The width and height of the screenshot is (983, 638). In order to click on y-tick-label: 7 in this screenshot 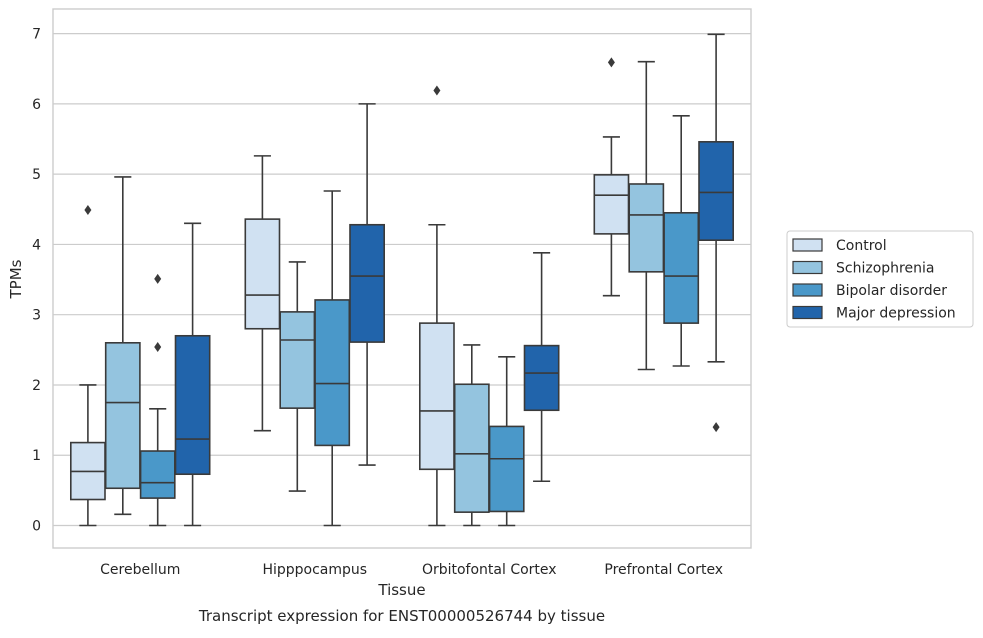, I will do `click(36, 35)`.